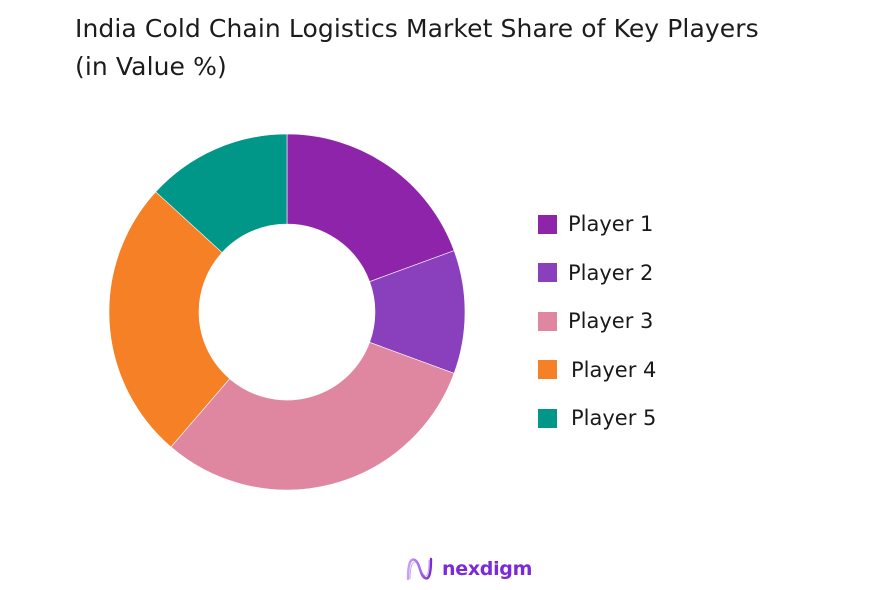 The height and width of the screenshot is (590, 880). I want to click on legend-label: Player 5, so click(614, 418).